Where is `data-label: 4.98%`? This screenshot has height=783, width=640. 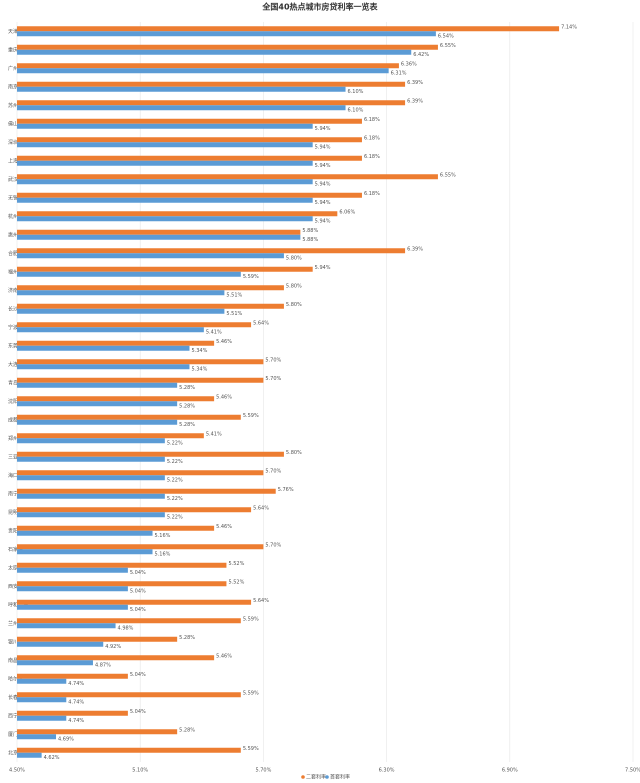 data-label: 4.98% is located at coordinates (126, 628).